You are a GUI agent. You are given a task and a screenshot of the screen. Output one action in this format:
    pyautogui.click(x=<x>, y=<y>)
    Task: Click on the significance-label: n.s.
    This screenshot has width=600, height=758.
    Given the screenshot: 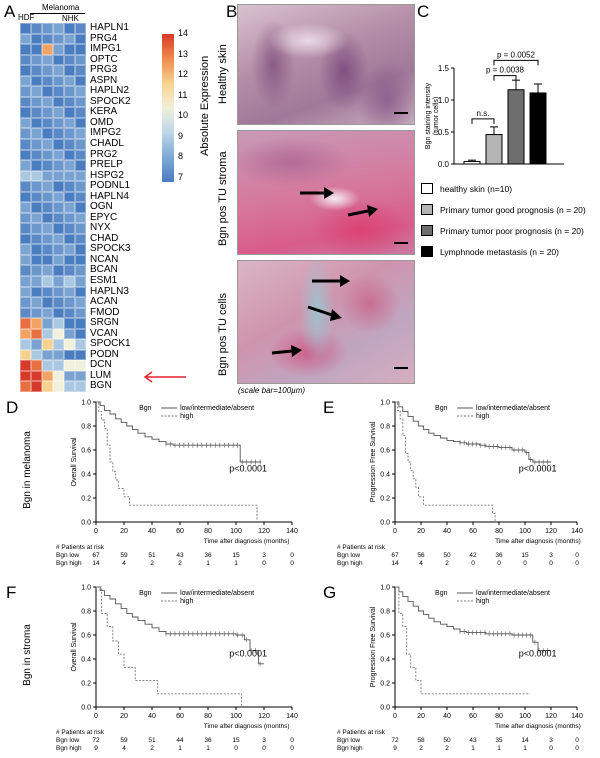 What is the action you would take?
    pyautogui.click(x=483, y=113)
    